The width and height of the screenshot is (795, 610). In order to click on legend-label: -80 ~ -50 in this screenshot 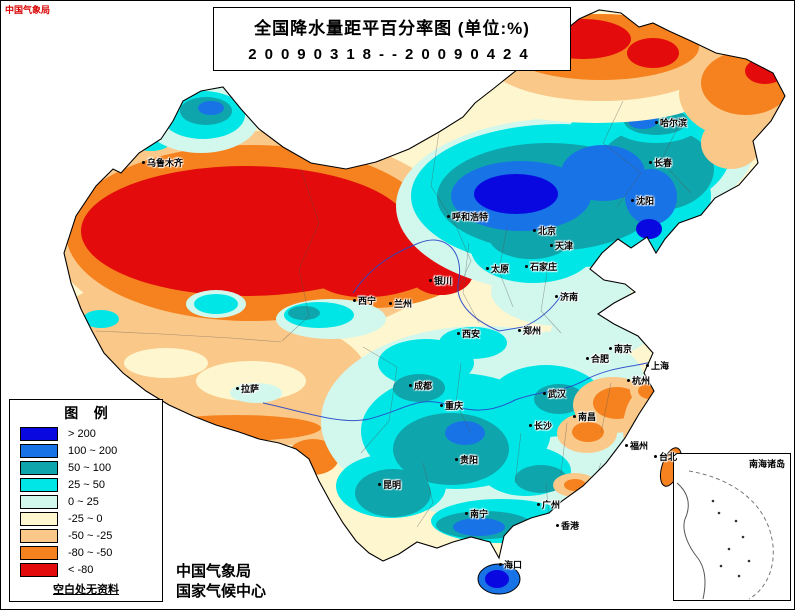, I will do `click(90, 552)`.